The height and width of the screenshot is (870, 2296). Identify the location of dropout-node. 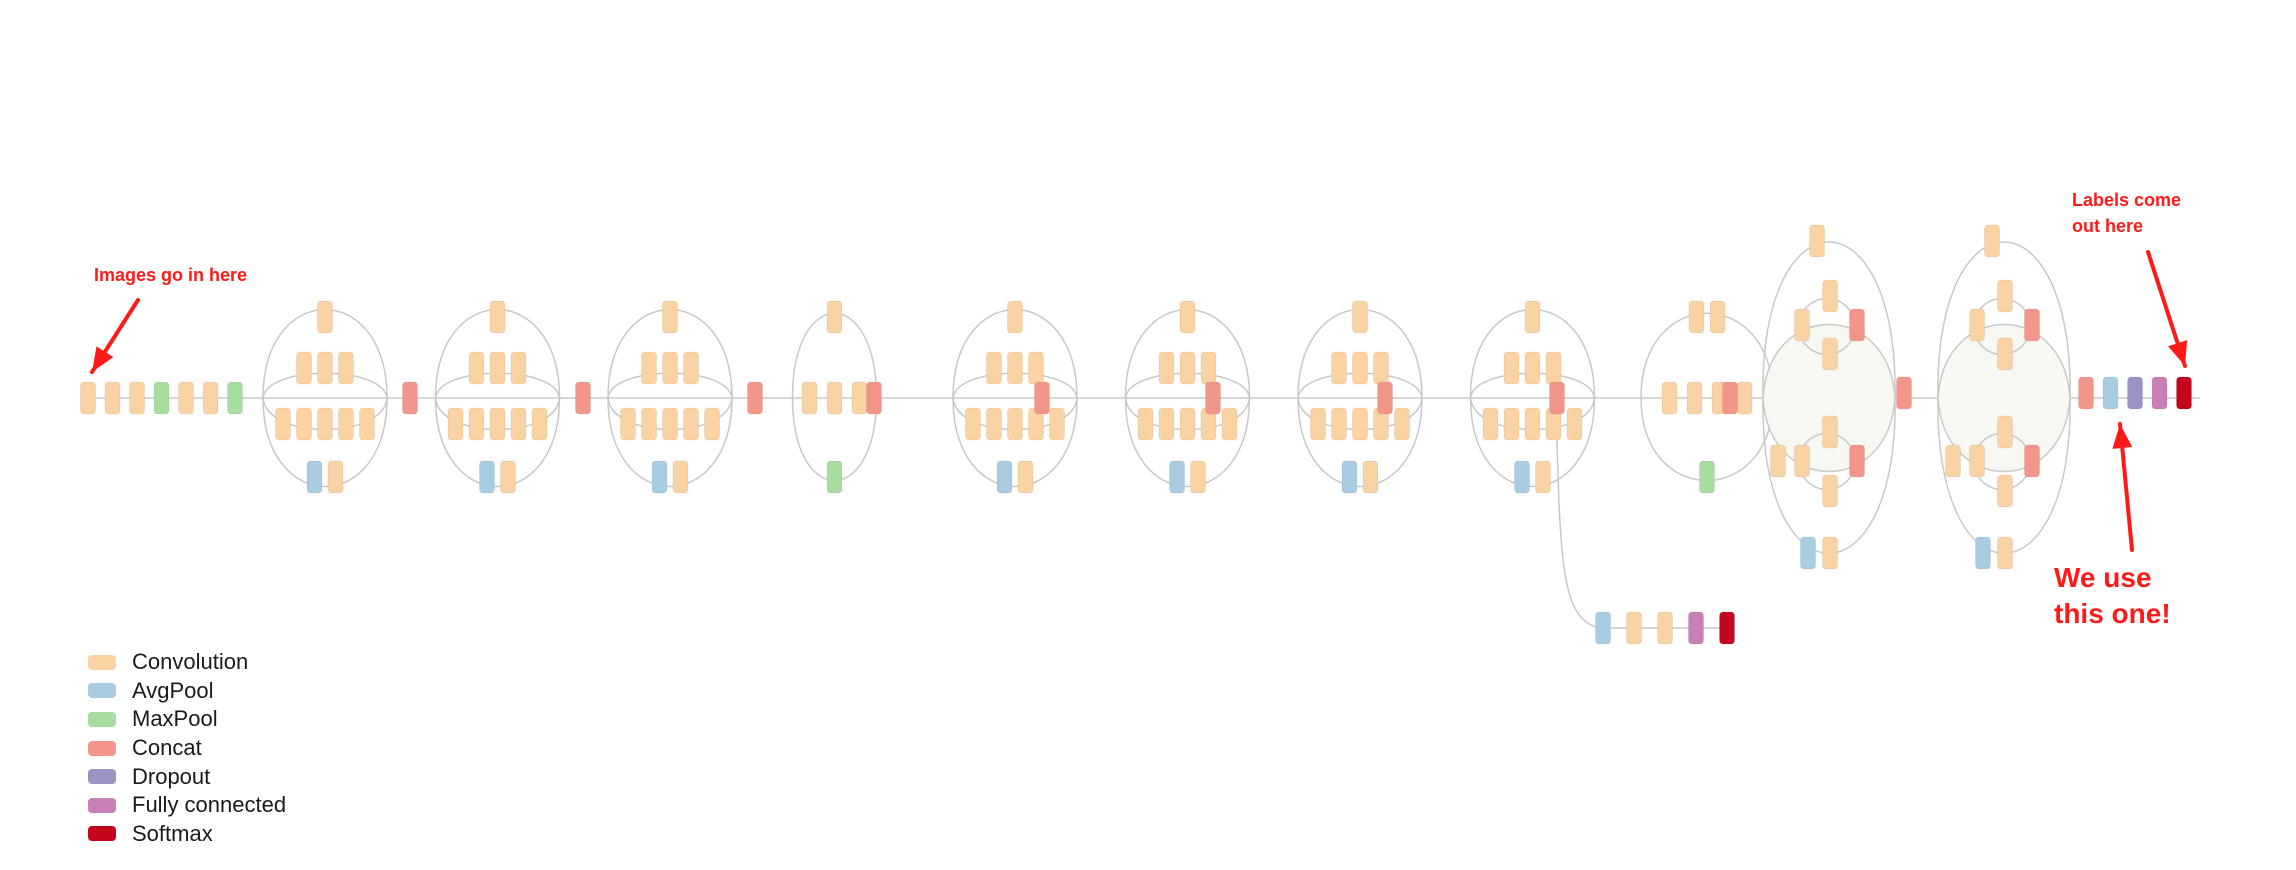
(2135, 393).